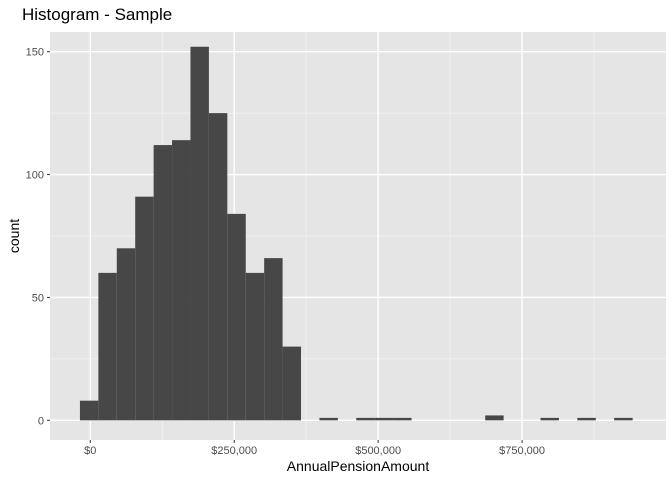 The width and height of the screenshot is (672, 480). I want to click on chart-title: Histogram - Sample, so click(97, 14).